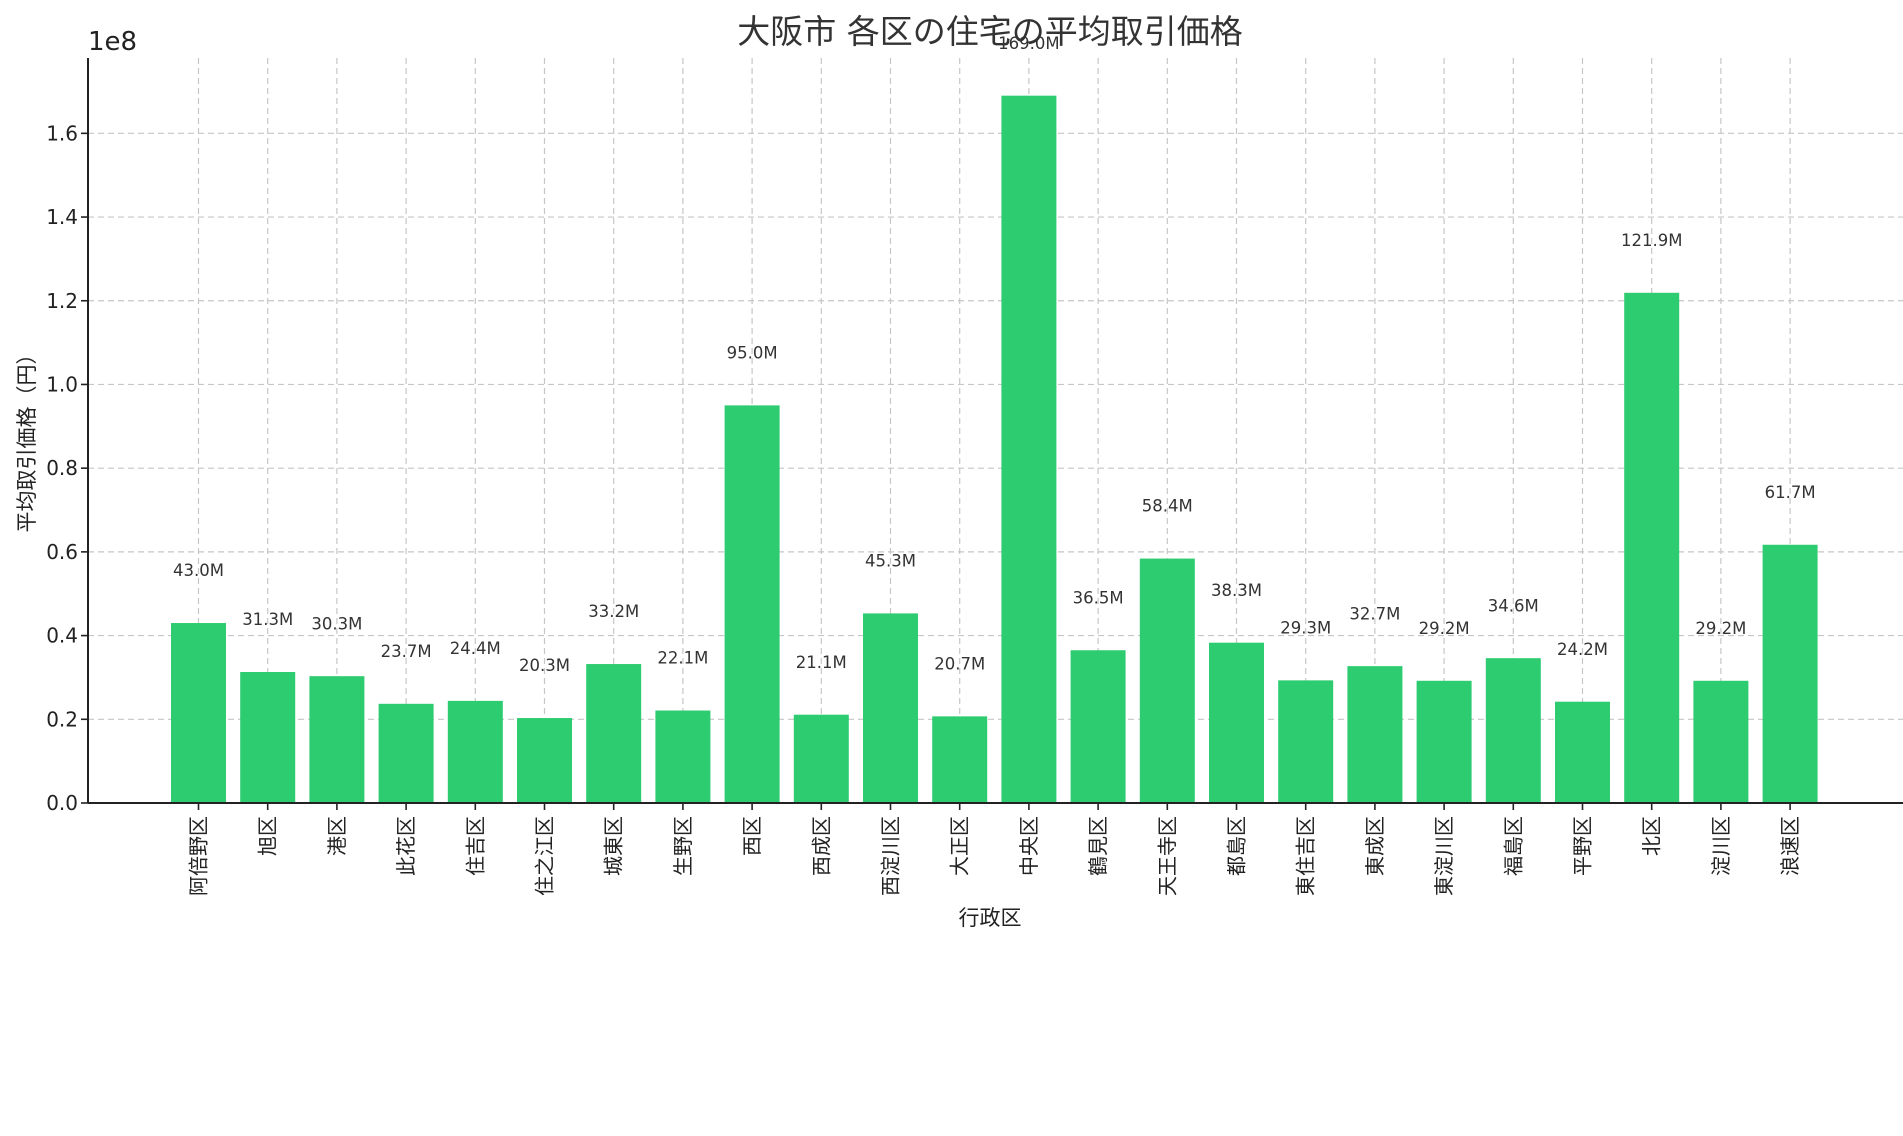 Image resolution: width=1903 pixels, height=1136 pixels. What do you see at coordinates (682, 658) in the screenshot?
I see `data-label: 22.1M` at bounding box center [682, 658].